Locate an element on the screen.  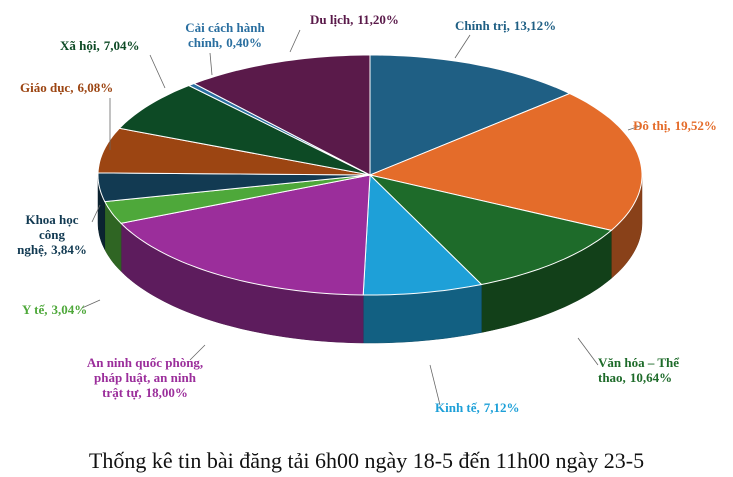
category-label: Kinh tế, is located at coordinates (457, 407).